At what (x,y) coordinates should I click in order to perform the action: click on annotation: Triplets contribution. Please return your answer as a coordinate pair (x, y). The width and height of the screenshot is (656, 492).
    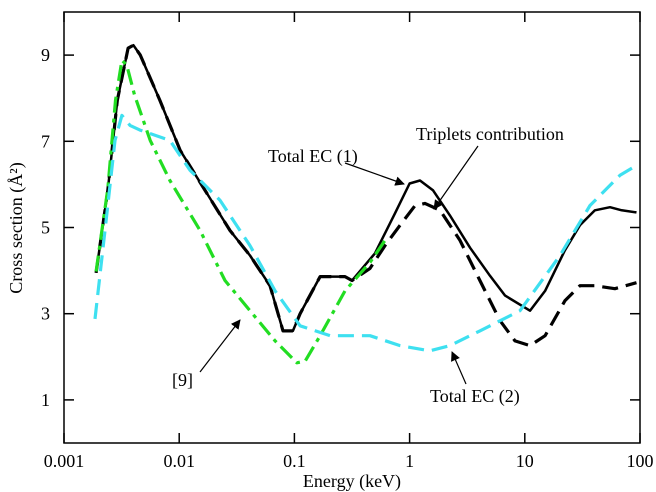
    Looking at the image, I should click on (490, 134).